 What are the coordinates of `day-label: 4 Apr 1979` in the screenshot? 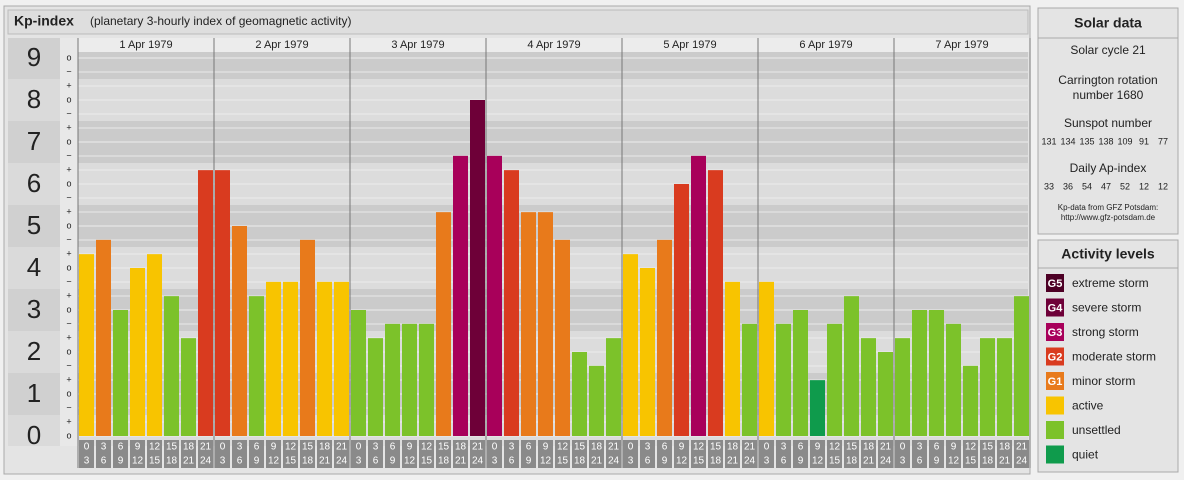 It's located at (553, 45).